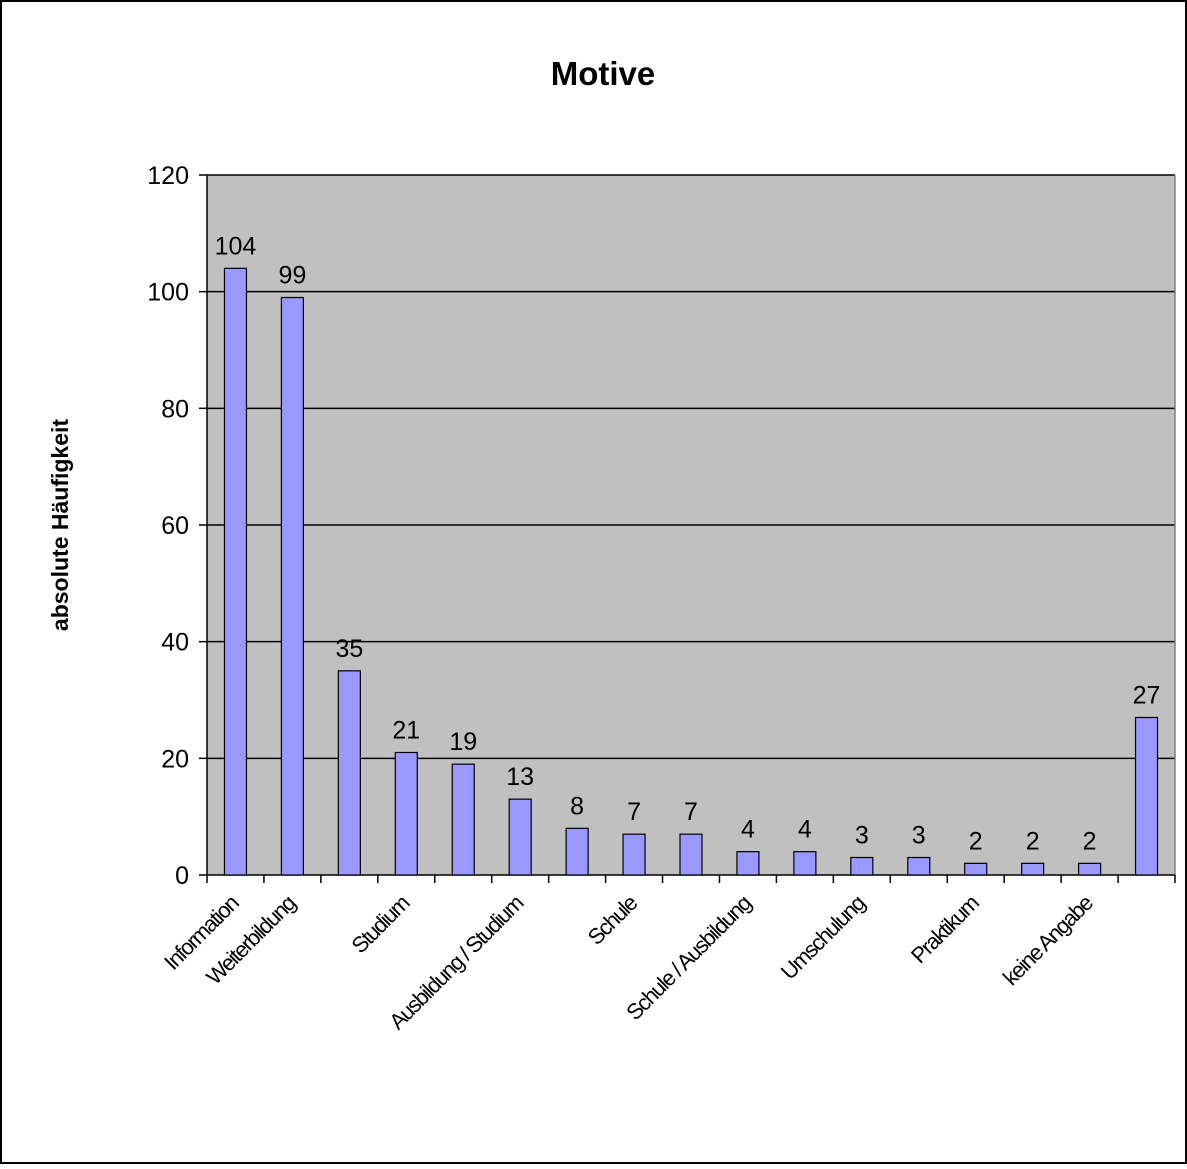 The image size is (1187, 1169). I want to click on y-tick-label: 20, so click(175, 759).